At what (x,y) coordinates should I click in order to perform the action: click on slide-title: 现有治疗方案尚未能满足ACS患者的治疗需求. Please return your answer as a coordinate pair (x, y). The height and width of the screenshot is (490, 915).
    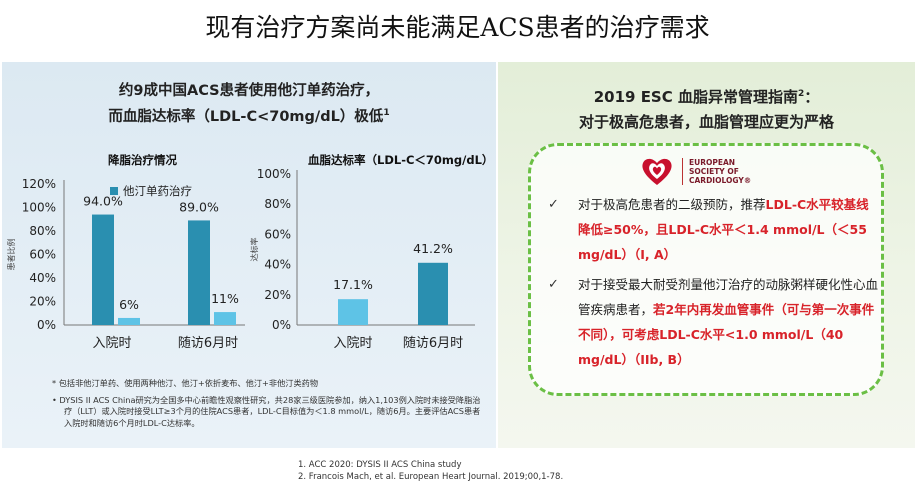
    Looking at the image, I should click on (457, 27).